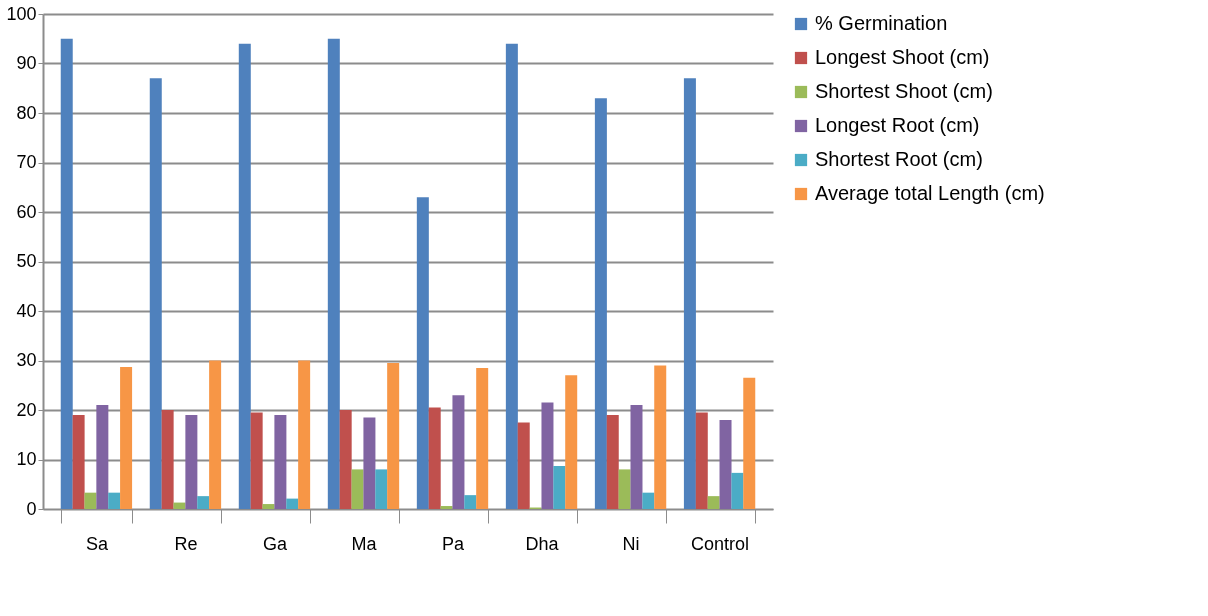 The image size is (1208, 616). What do you see at coordinates (26, 360) in the screenshot?
I see `y-tick-label: 30` at bounding box center [26, 360].